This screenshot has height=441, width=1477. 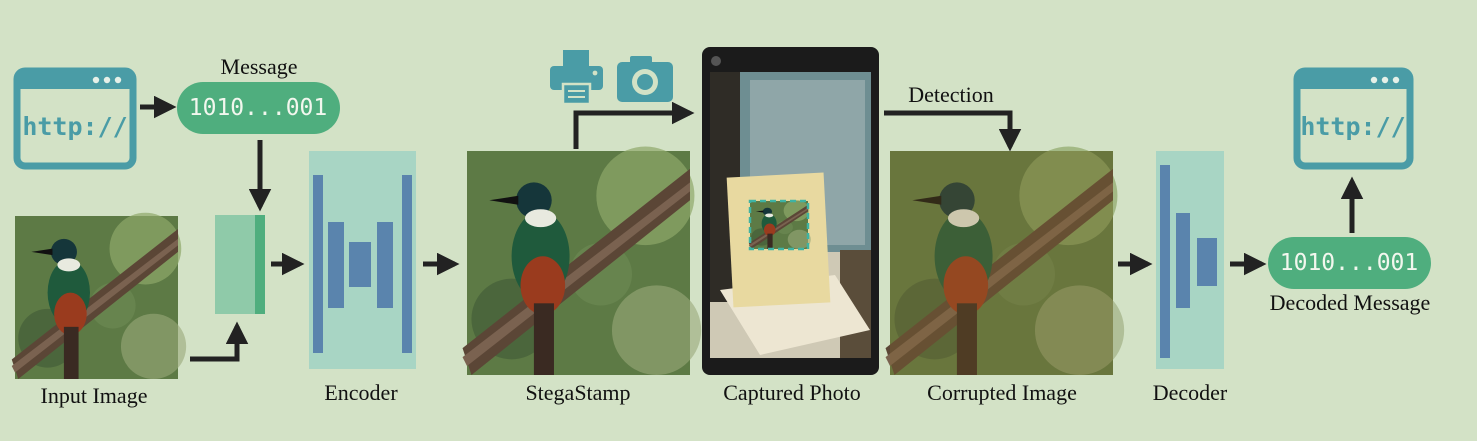 What do you see at coordinates (582, 260) in the screenshot?
I see `stegastamp-image` at bounding box center [582, 260].